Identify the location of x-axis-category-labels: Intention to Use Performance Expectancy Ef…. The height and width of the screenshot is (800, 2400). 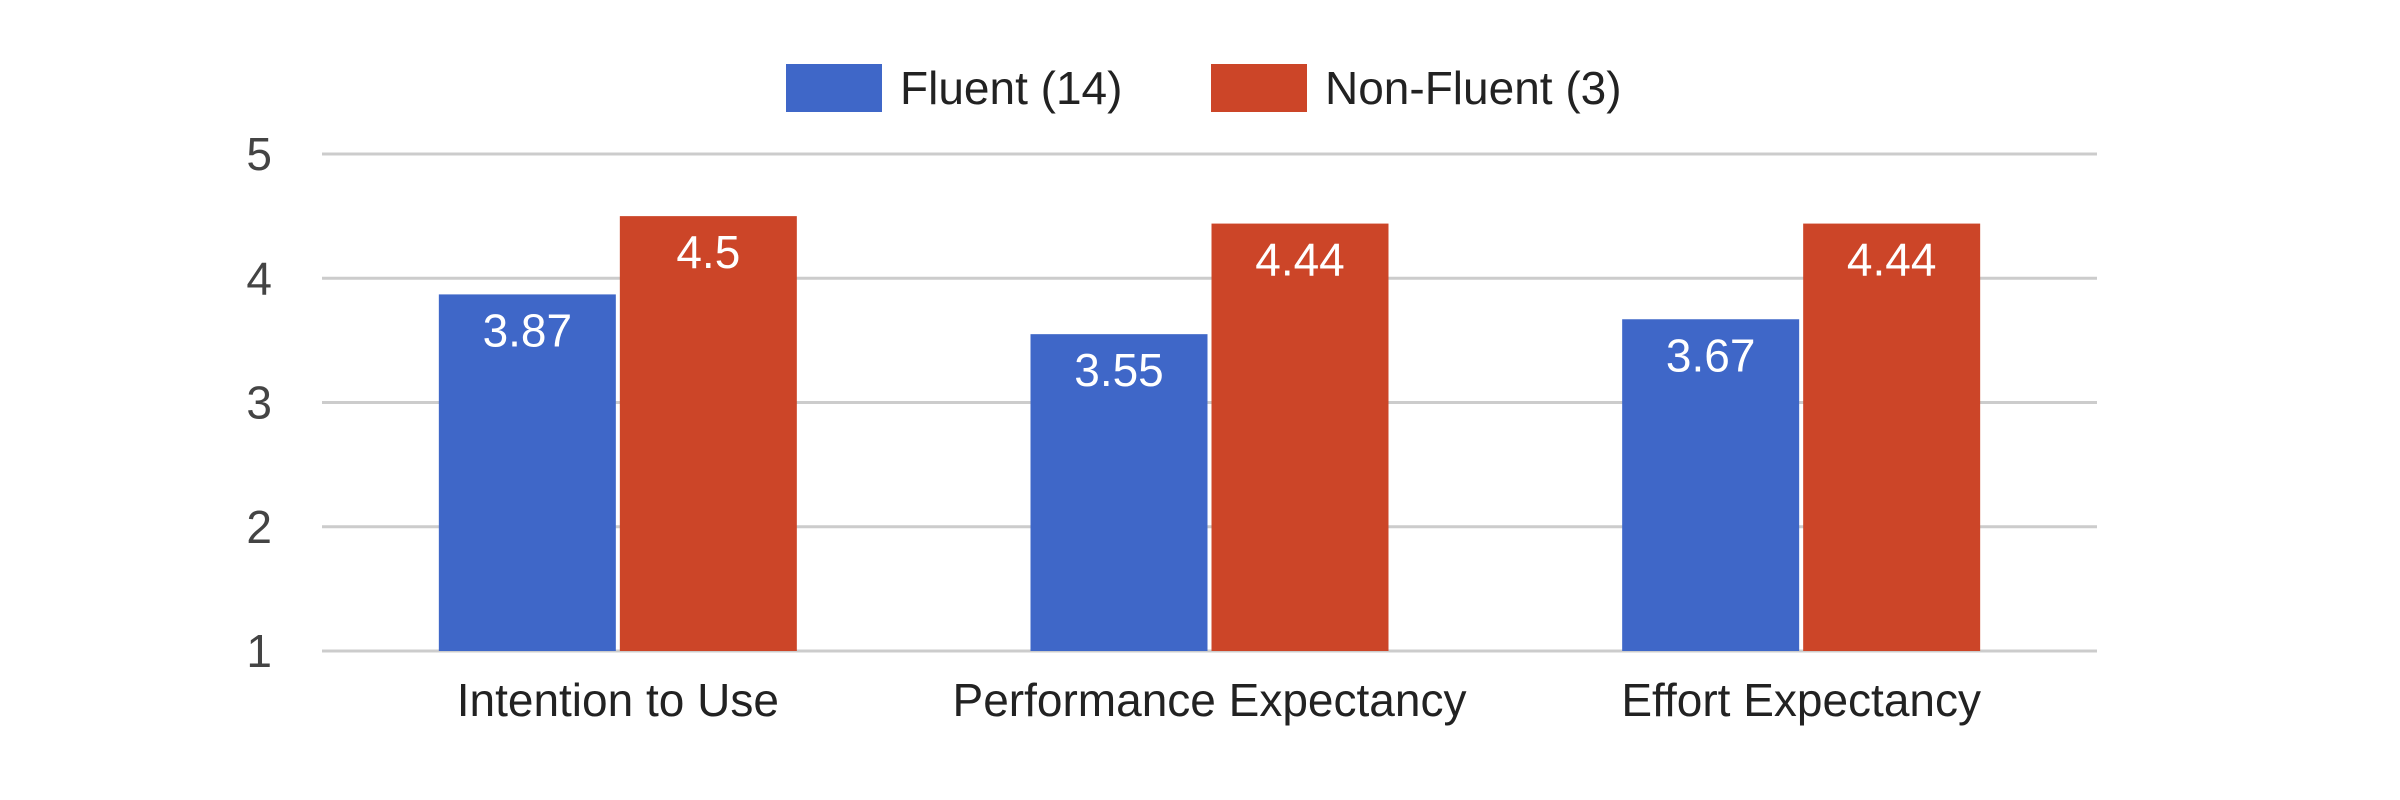
(1219, 700).